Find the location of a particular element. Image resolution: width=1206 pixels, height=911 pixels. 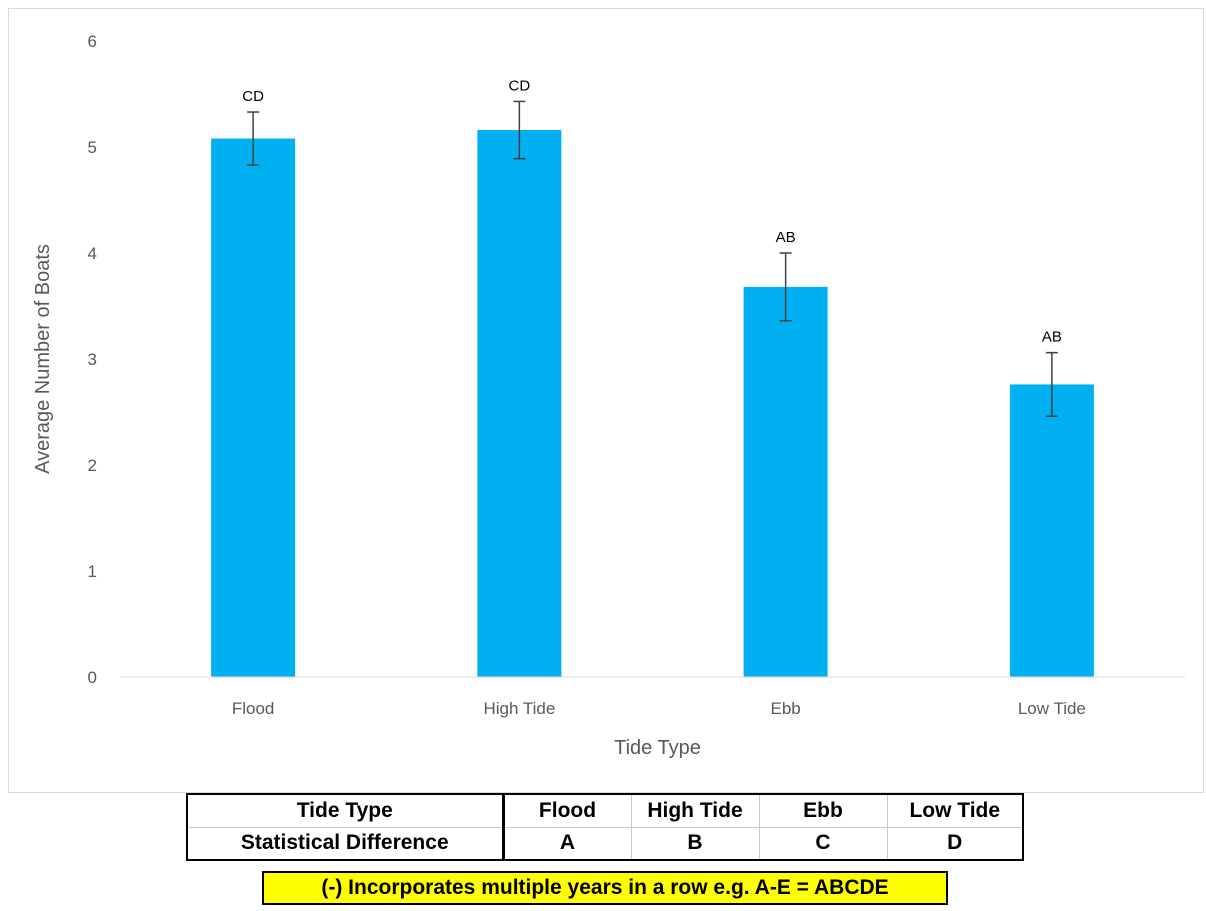

table-cell: High Tide is located at coordinates (695, 810).